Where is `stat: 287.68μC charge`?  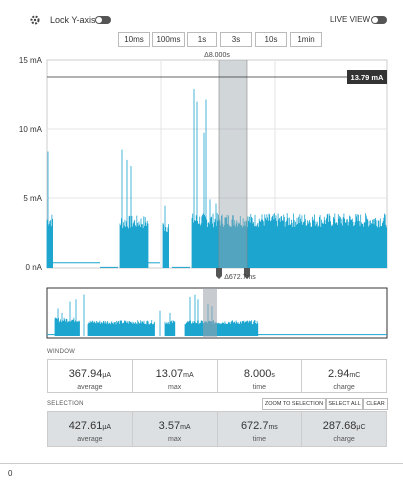
stat: 287.68μC charge is located at coordinates (344, 429).